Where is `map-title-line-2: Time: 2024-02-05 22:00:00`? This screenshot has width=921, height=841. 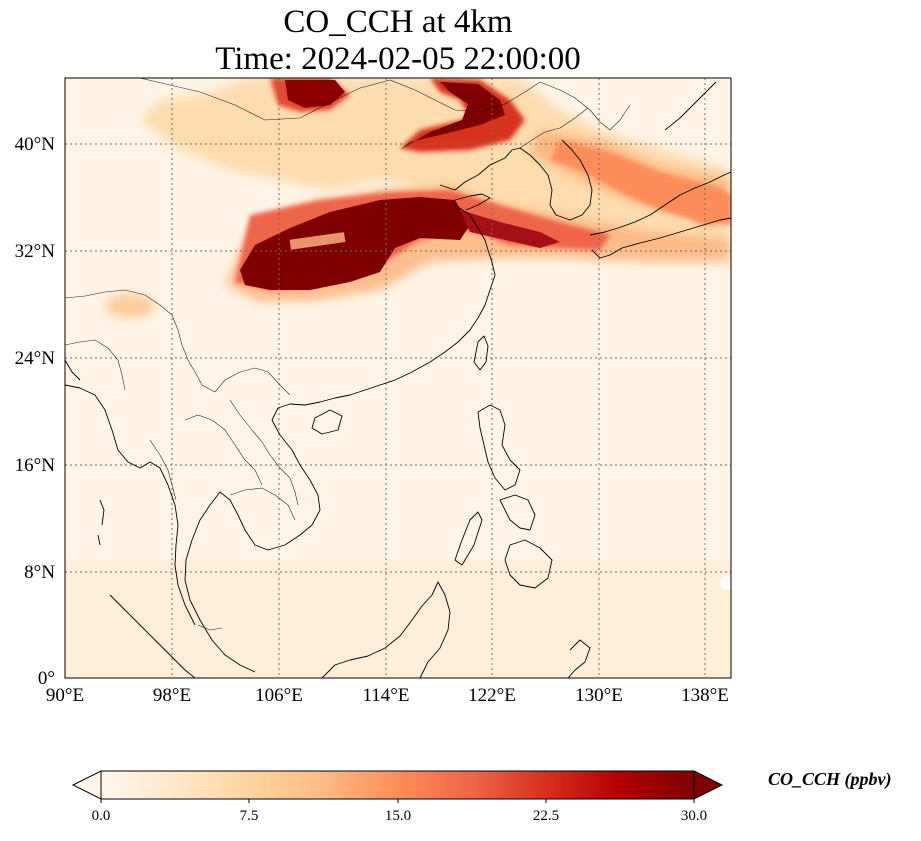 map-title-line-2: Time: 2024-02-05 22:00:00 is located at coordinates (398, 59).